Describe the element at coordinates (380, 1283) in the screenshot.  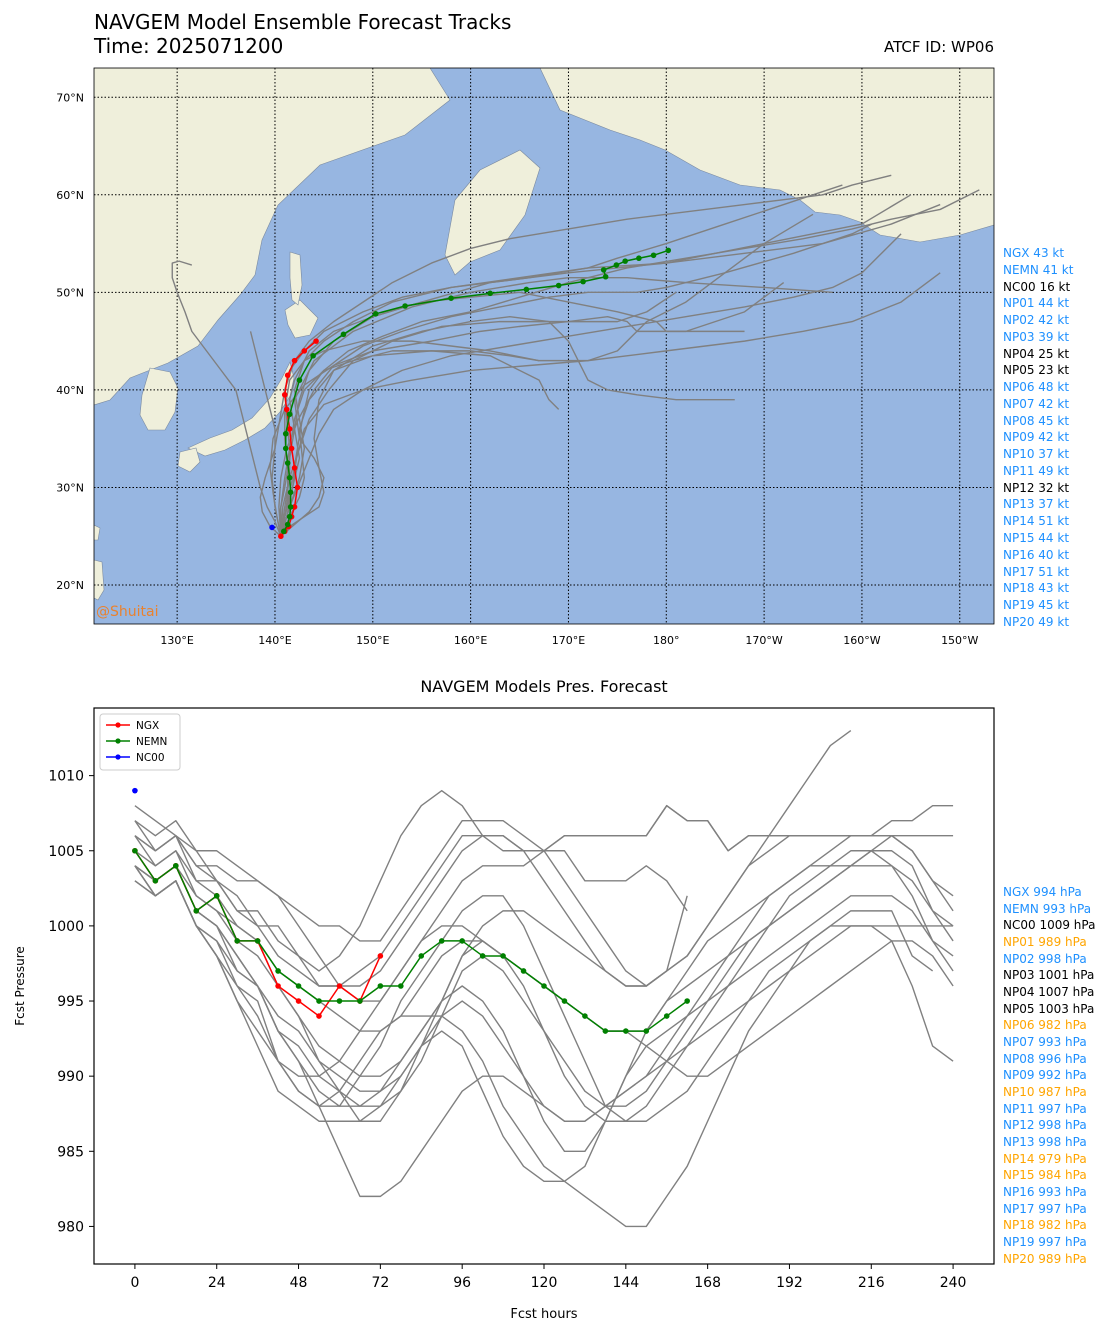
I see `x-tick-label: 72` at that location.